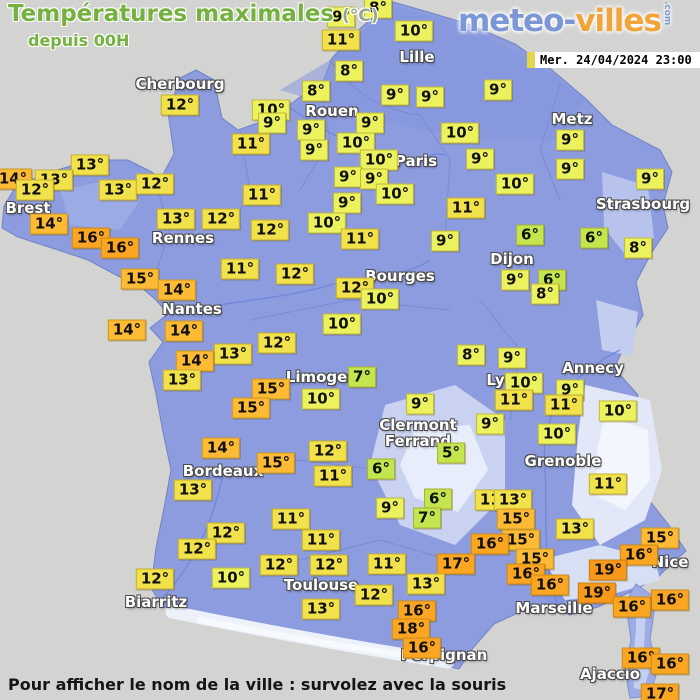  I want to click on temp-label: 5°, so click(451, 453).